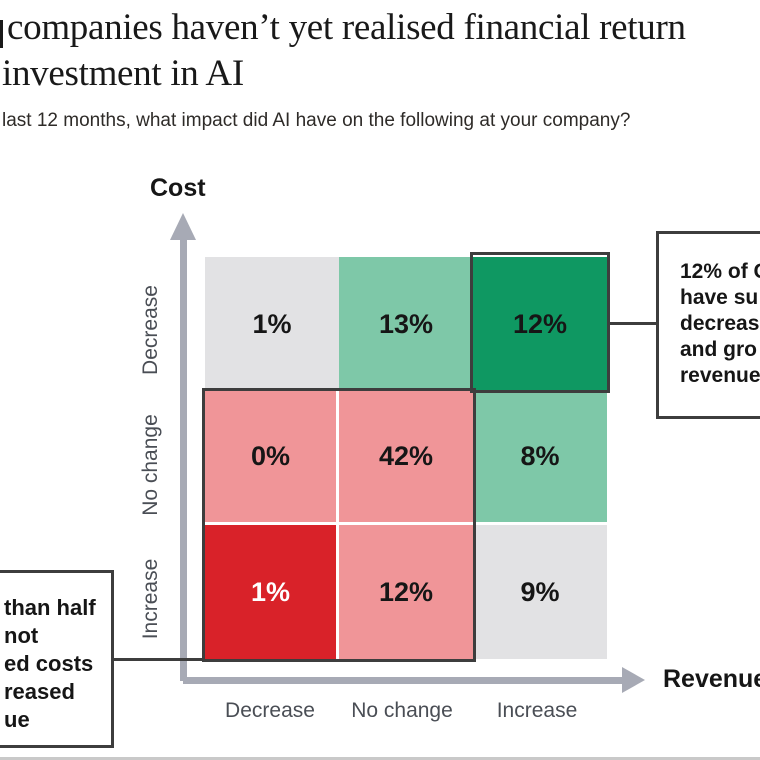 The image size is (760, 760). Describe the element at coordinates (719, 297) in the screenshot. I see `callout-right-line-2: have su` at that location.